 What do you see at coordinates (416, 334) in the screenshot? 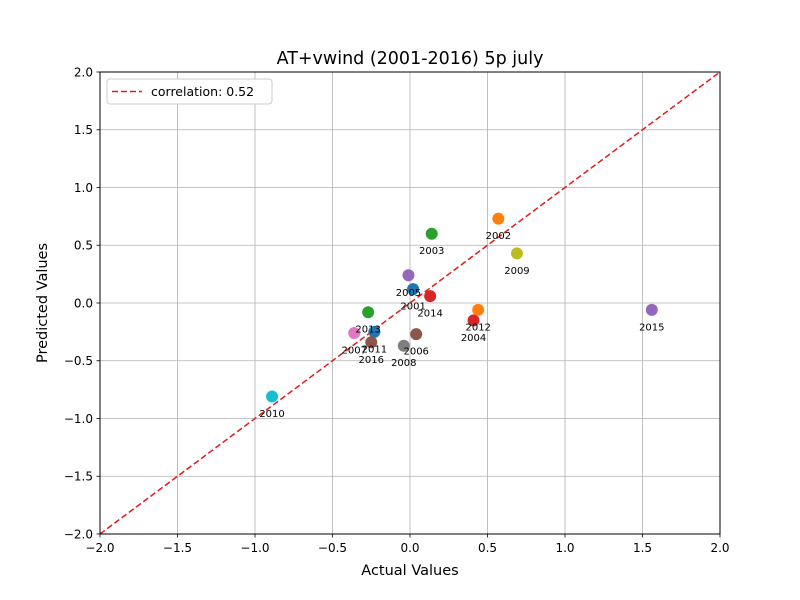
I see `data-point-2006` at bounding box center [416, 334].